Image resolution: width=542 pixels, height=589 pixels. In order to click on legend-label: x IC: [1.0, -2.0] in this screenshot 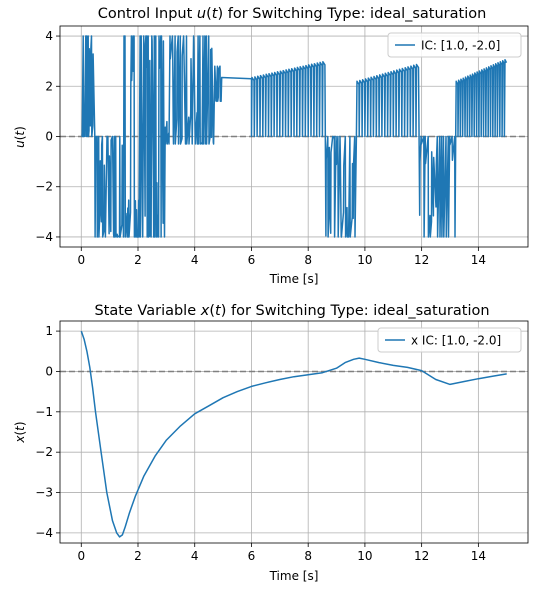, I will do `click(456, 341)`.